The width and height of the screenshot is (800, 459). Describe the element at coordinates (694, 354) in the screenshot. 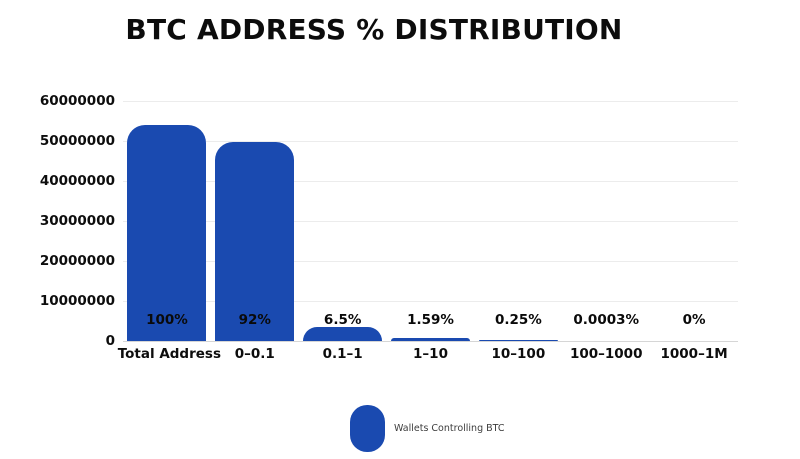

I see `x-axis-label: 1000–1M` at that location.